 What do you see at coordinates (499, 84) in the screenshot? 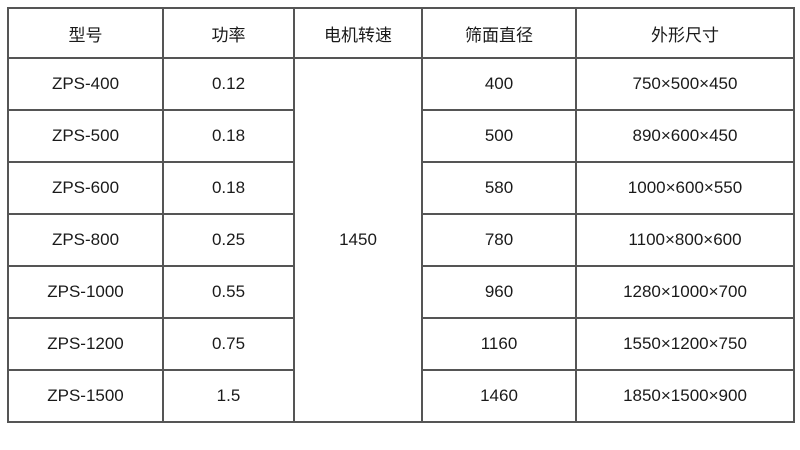
I see `diameter-cell: 400` at bounding box center [499, 84].